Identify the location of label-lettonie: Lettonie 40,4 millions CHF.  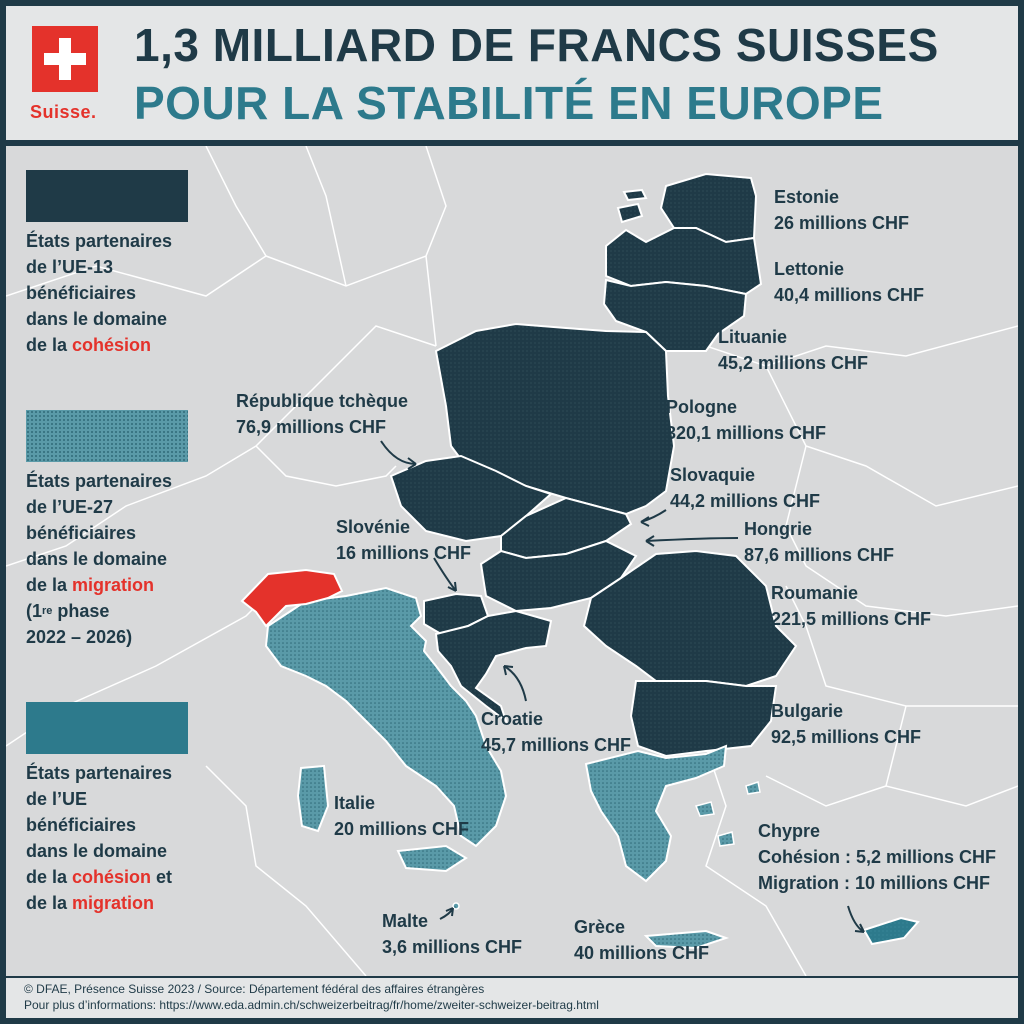
(849, 282).